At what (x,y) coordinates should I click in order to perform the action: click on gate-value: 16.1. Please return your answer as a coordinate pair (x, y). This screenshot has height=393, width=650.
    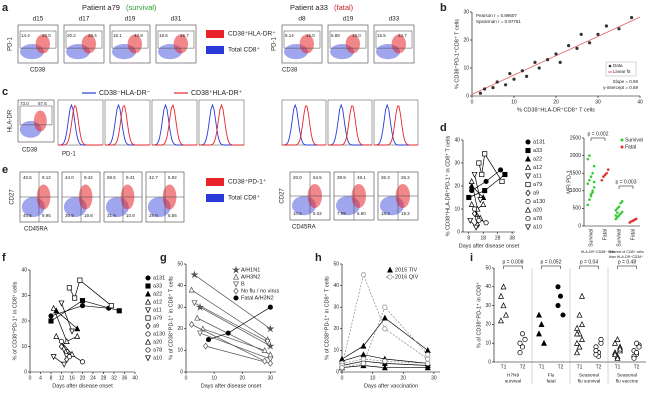
    Looking at the image, I should click on (117, 35).